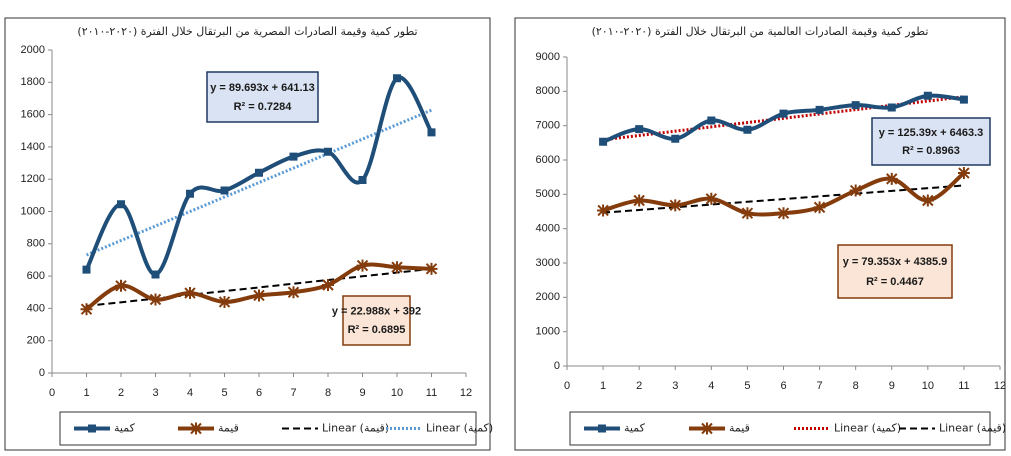 Image resolution: width=1011 pixels, height=456 pixels. I want to click on y-tick-label: 9000, so click(548, 57).